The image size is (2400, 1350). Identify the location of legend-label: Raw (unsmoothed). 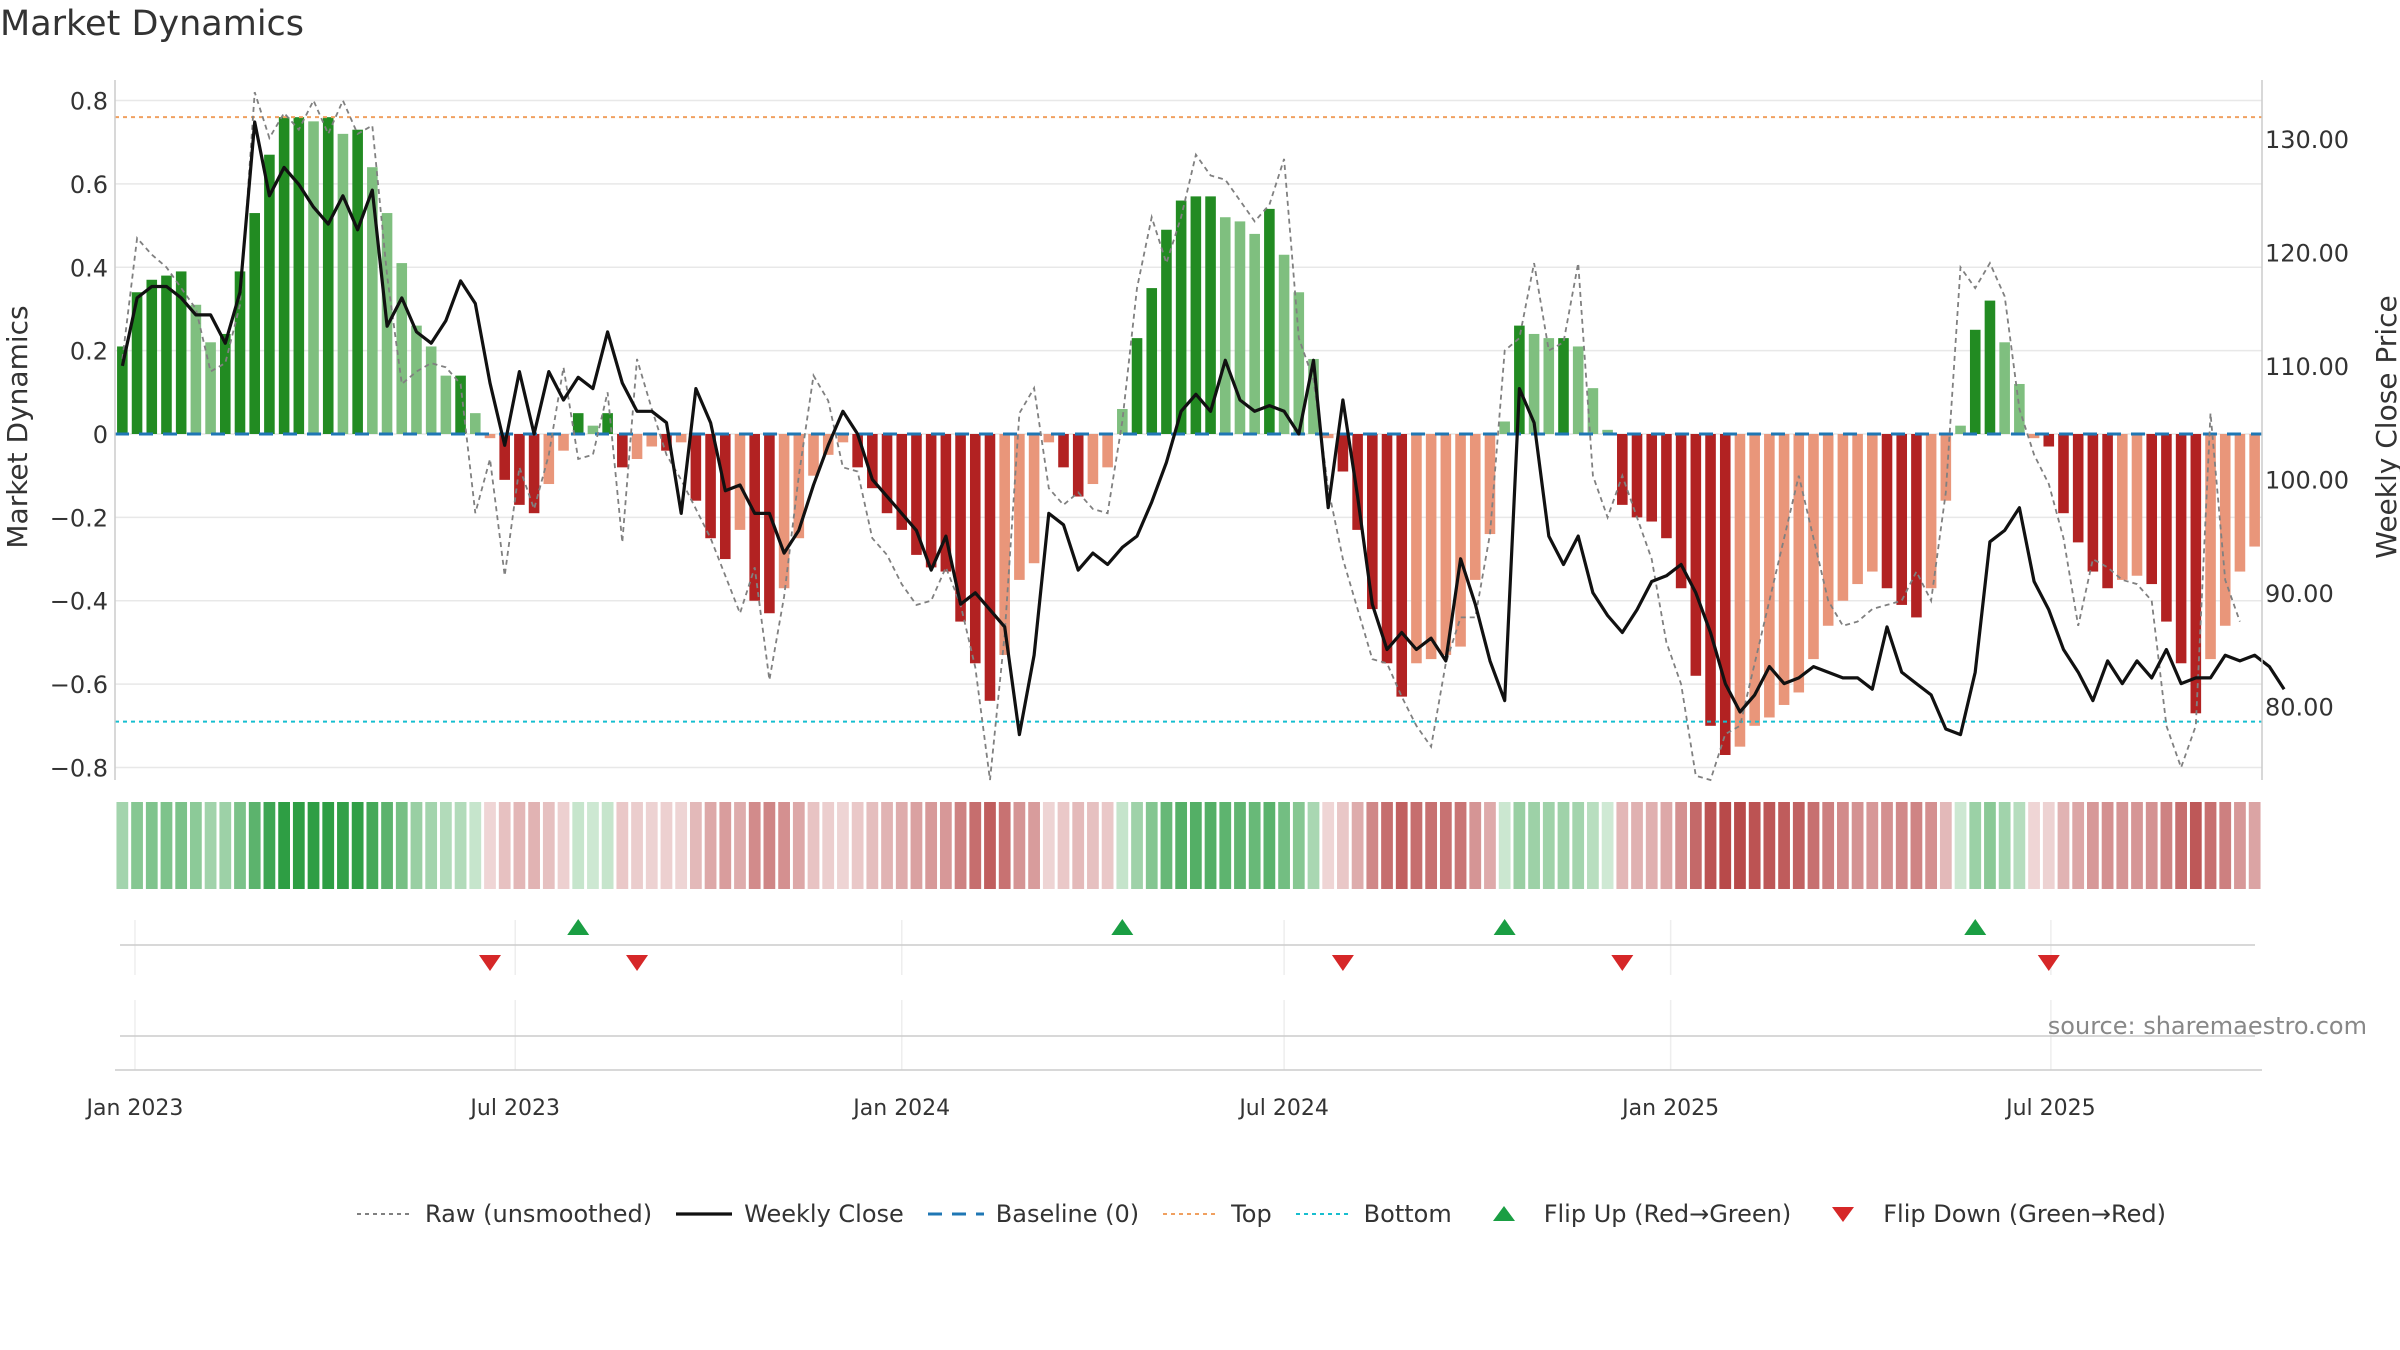
(539, 1214).